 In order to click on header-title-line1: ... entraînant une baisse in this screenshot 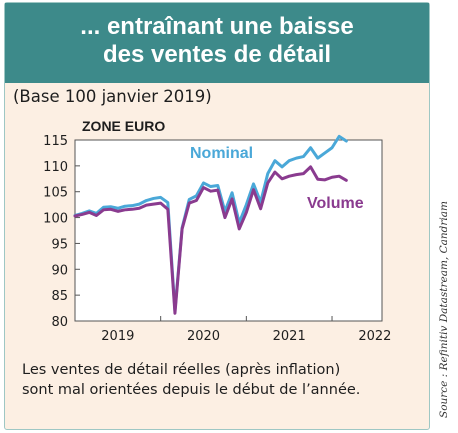, I will do `click(217, 26)`.